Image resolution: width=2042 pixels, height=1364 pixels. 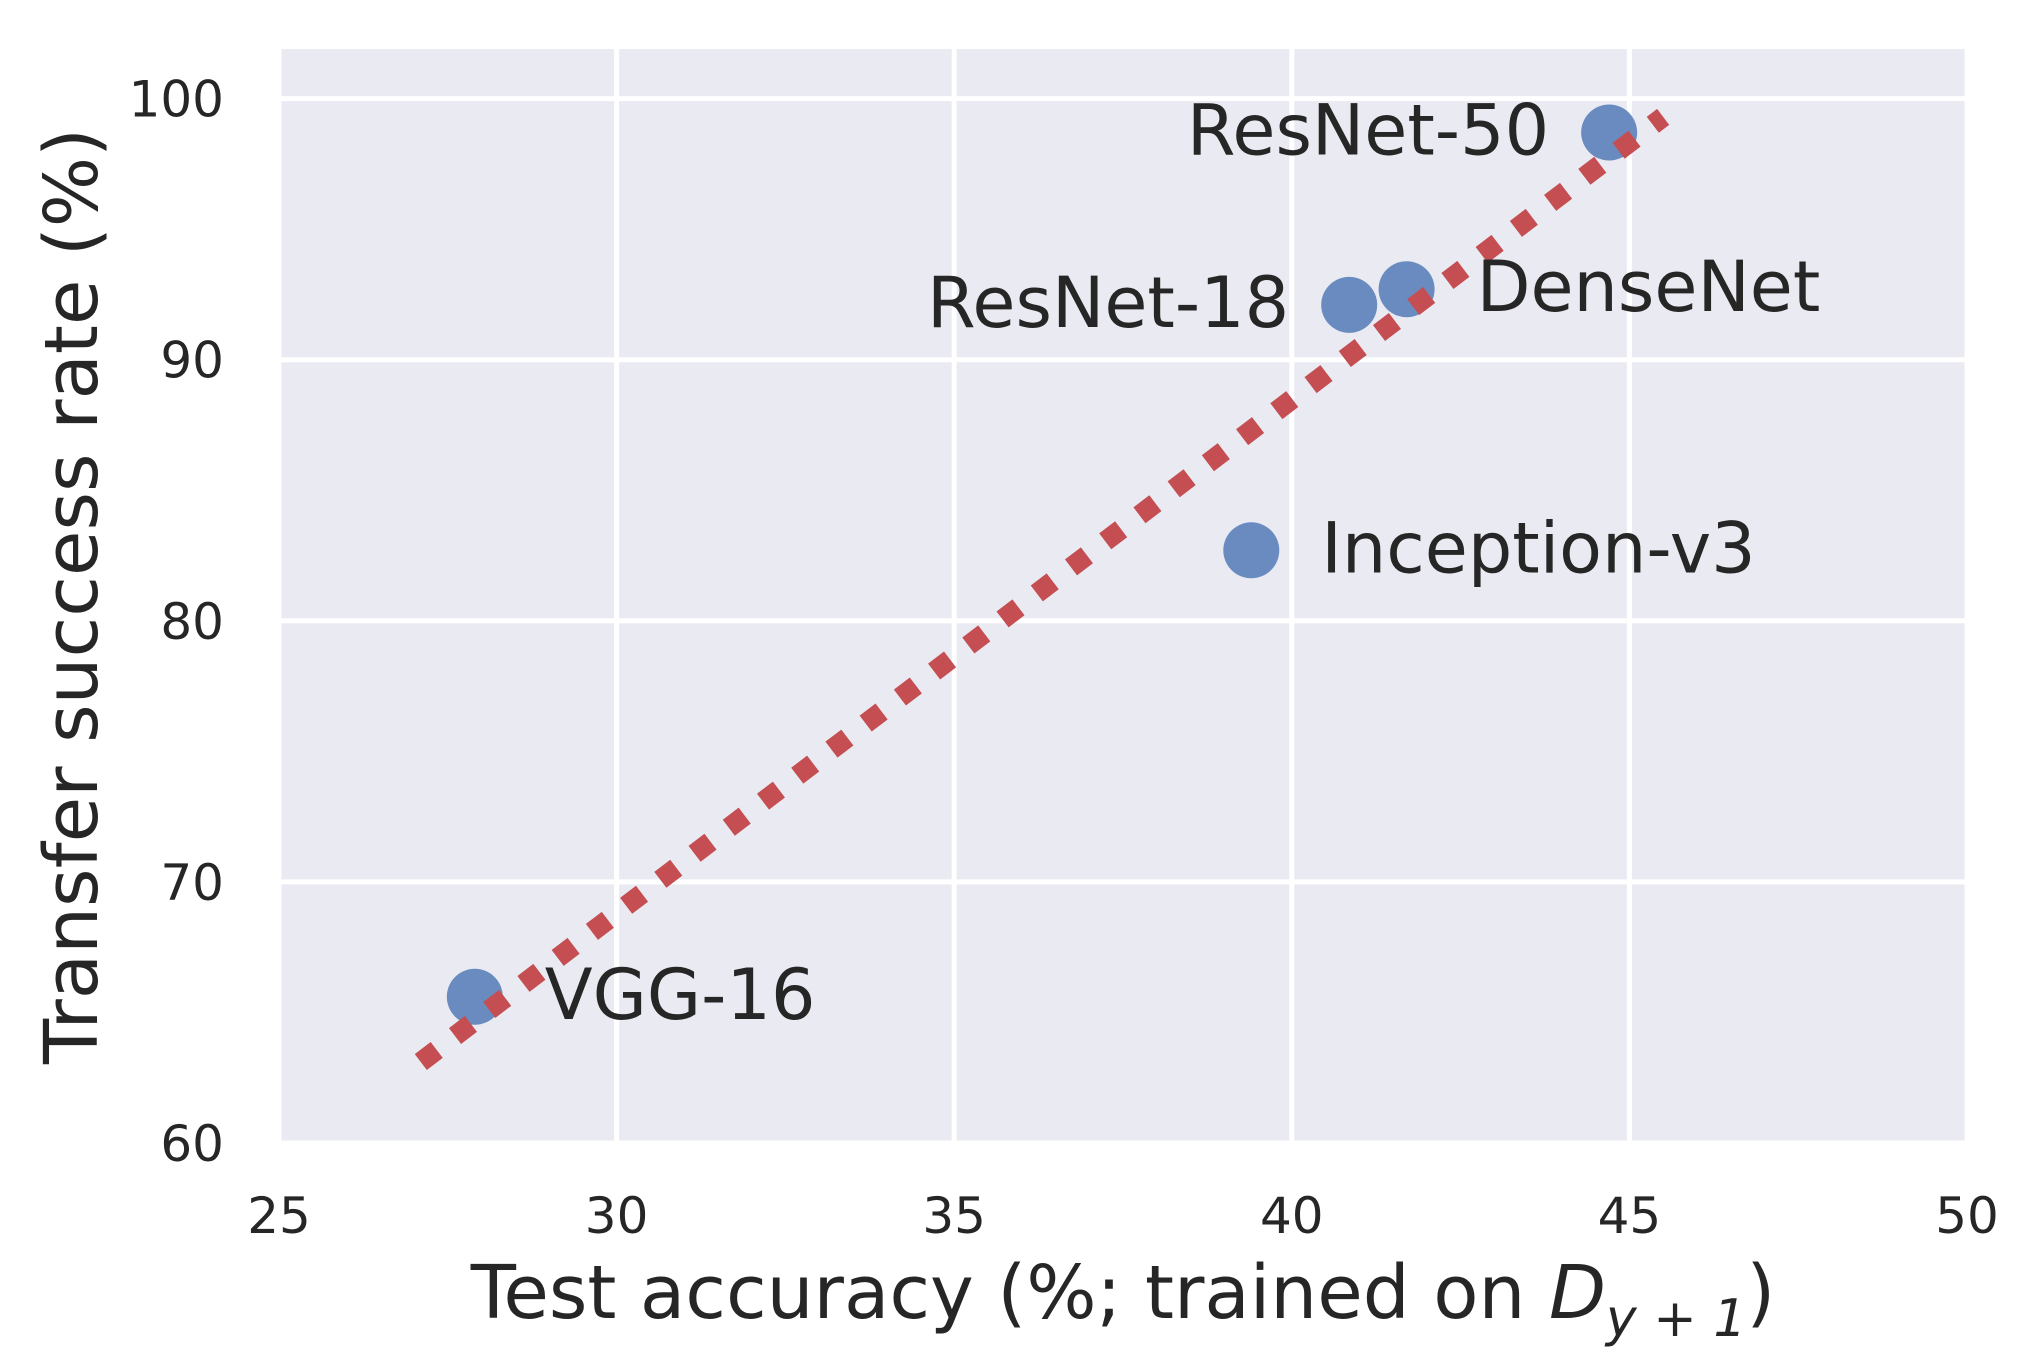 What do you see at coordinates (1630, 1216) in the screenshot?
I see `x-tick-label: 45` at bounding box center [1630, 1216].